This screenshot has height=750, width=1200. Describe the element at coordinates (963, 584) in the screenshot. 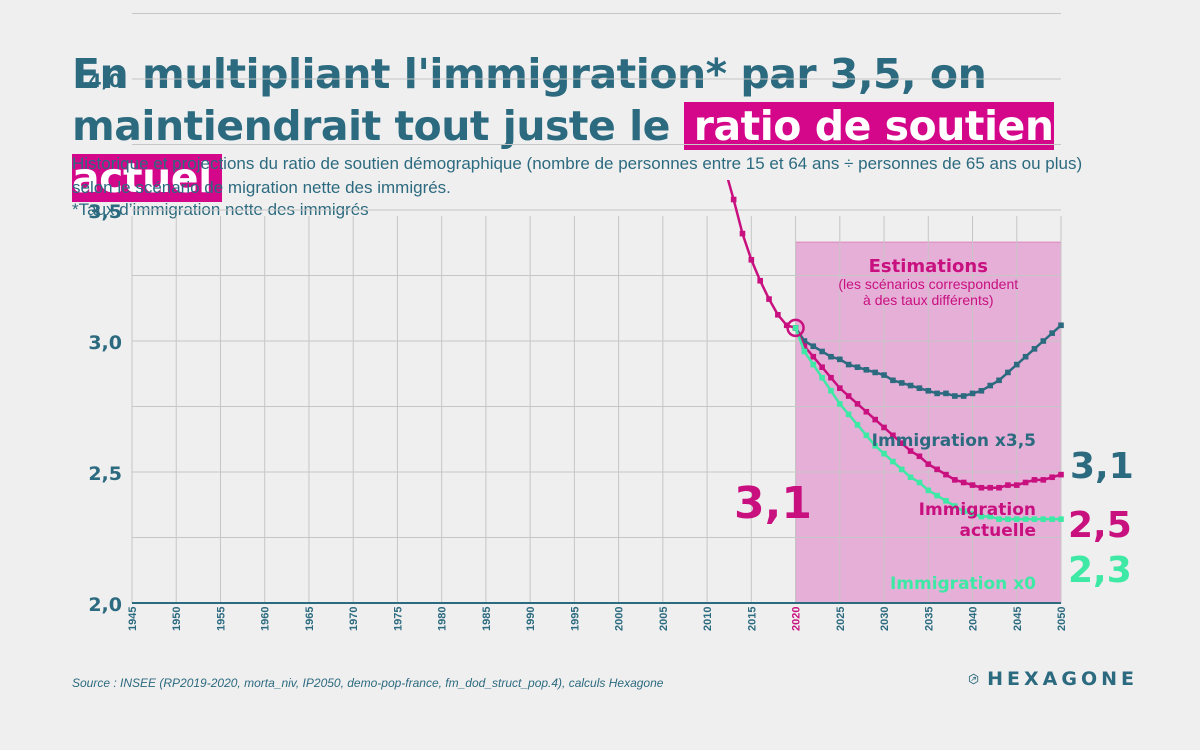

I see `x0-series-label: Immigration x0` at that location.